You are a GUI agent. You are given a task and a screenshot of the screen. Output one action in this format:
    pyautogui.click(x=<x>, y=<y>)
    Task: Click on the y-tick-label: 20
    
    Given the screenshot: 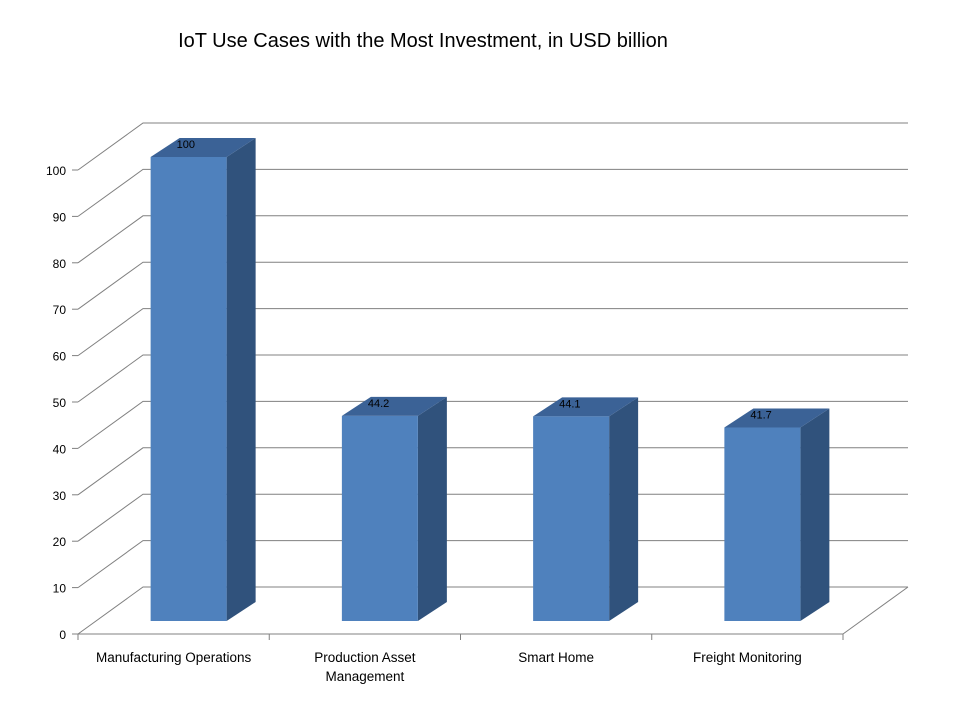 What is the action you would take?
    pyautogui.click(x=60, y=542)
    